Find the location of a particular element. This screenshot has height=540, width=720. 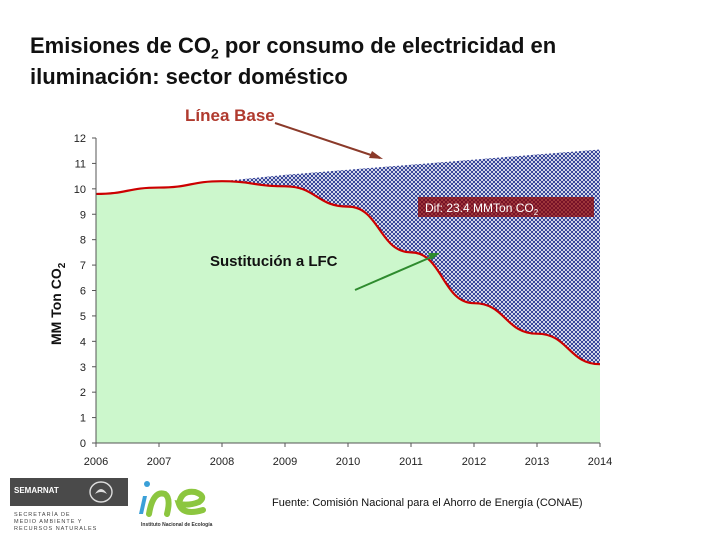

diff-annotation-box is located at coordinates (506, 207).